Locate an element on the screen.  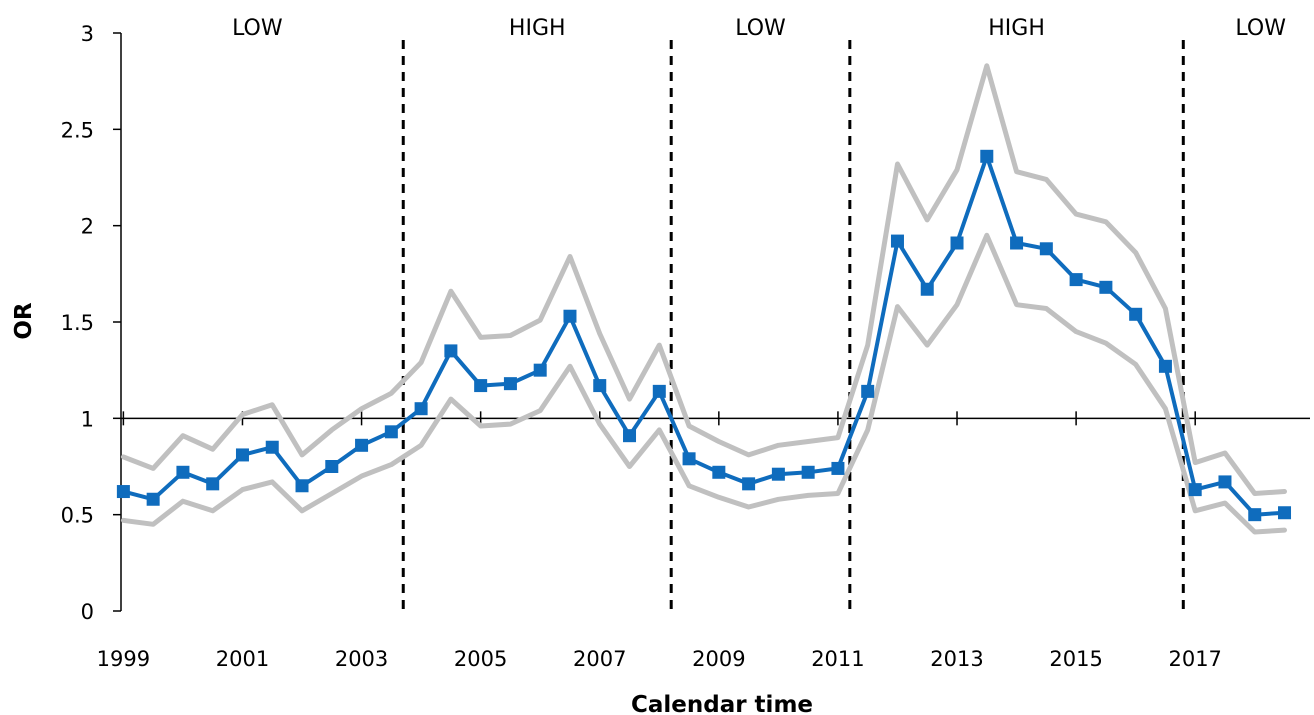
x-tick-label-3: 2005 is located at coordinates (480, 659).